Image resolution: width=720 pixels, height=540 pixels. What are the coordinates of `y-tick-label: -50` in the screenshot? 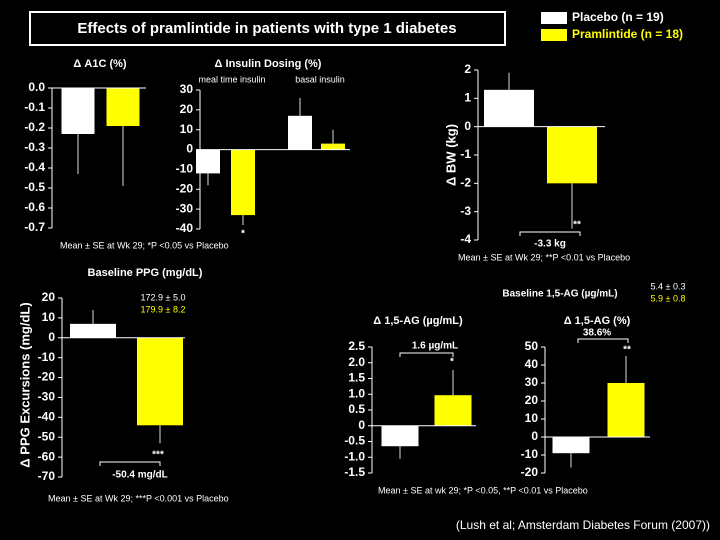 It's located at (47, 436).